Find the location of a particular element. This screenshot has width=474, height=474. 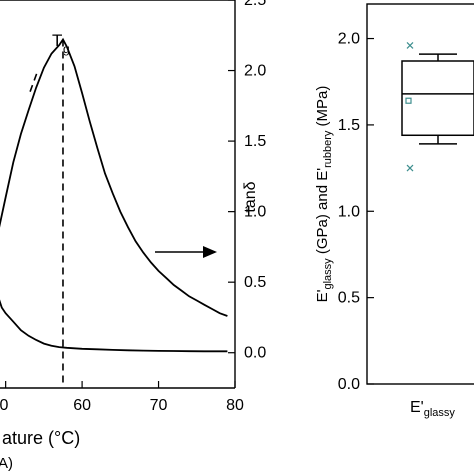

x-tick-label: 0 is located at coordinates (4, 405).